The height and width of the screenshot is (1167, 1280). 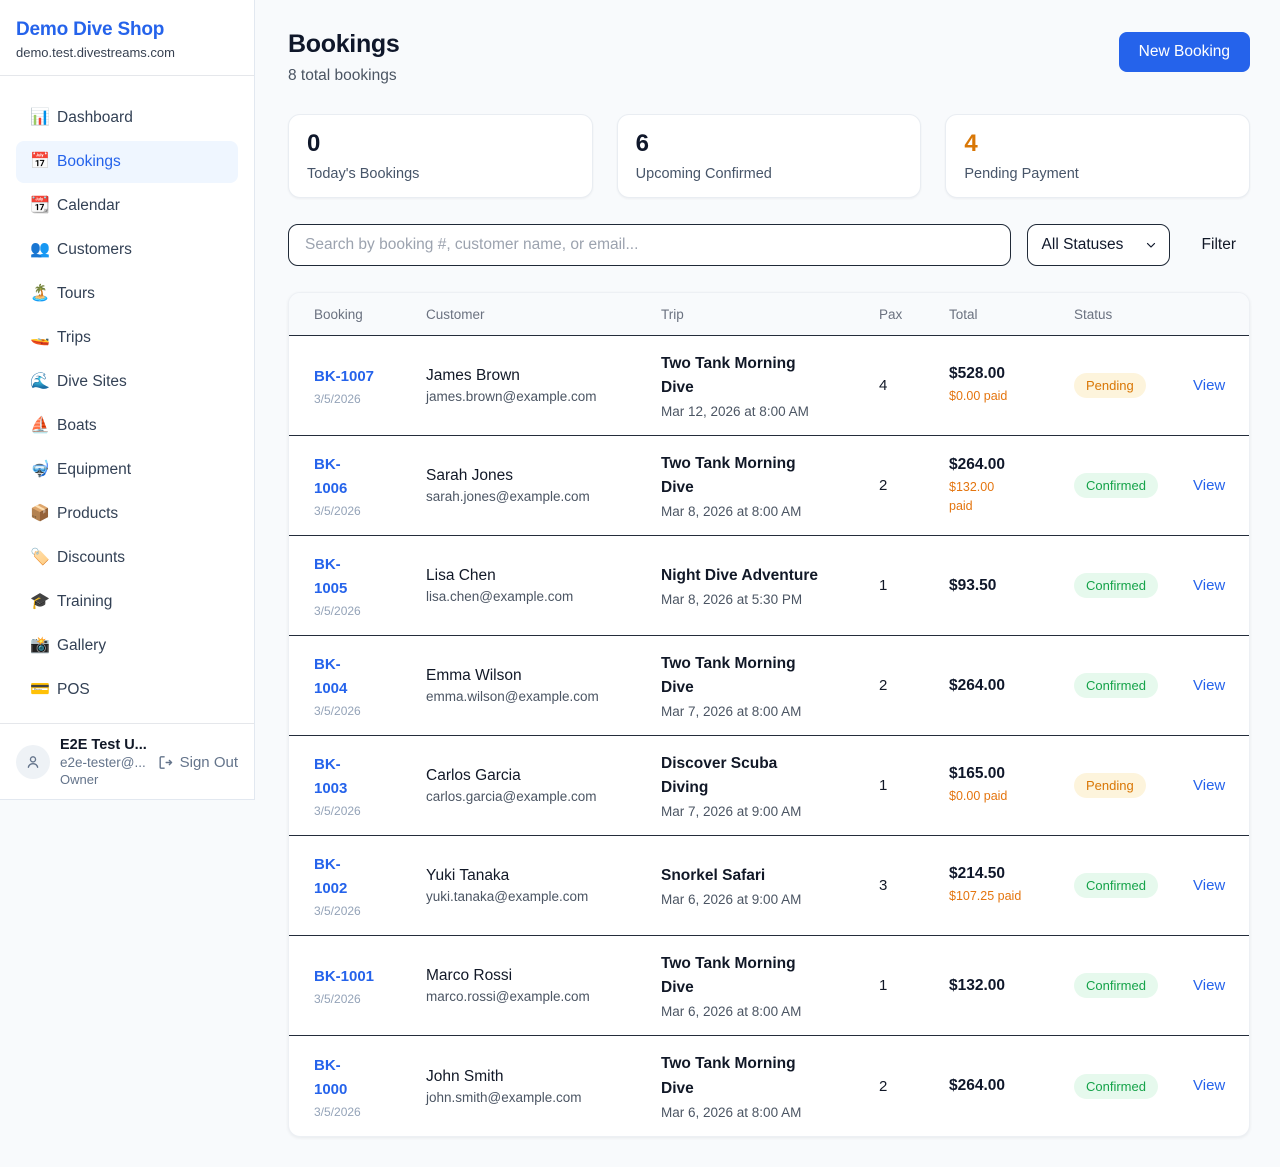 I want to click on booking-link: BK- 1003, so click(x=363, y=777).